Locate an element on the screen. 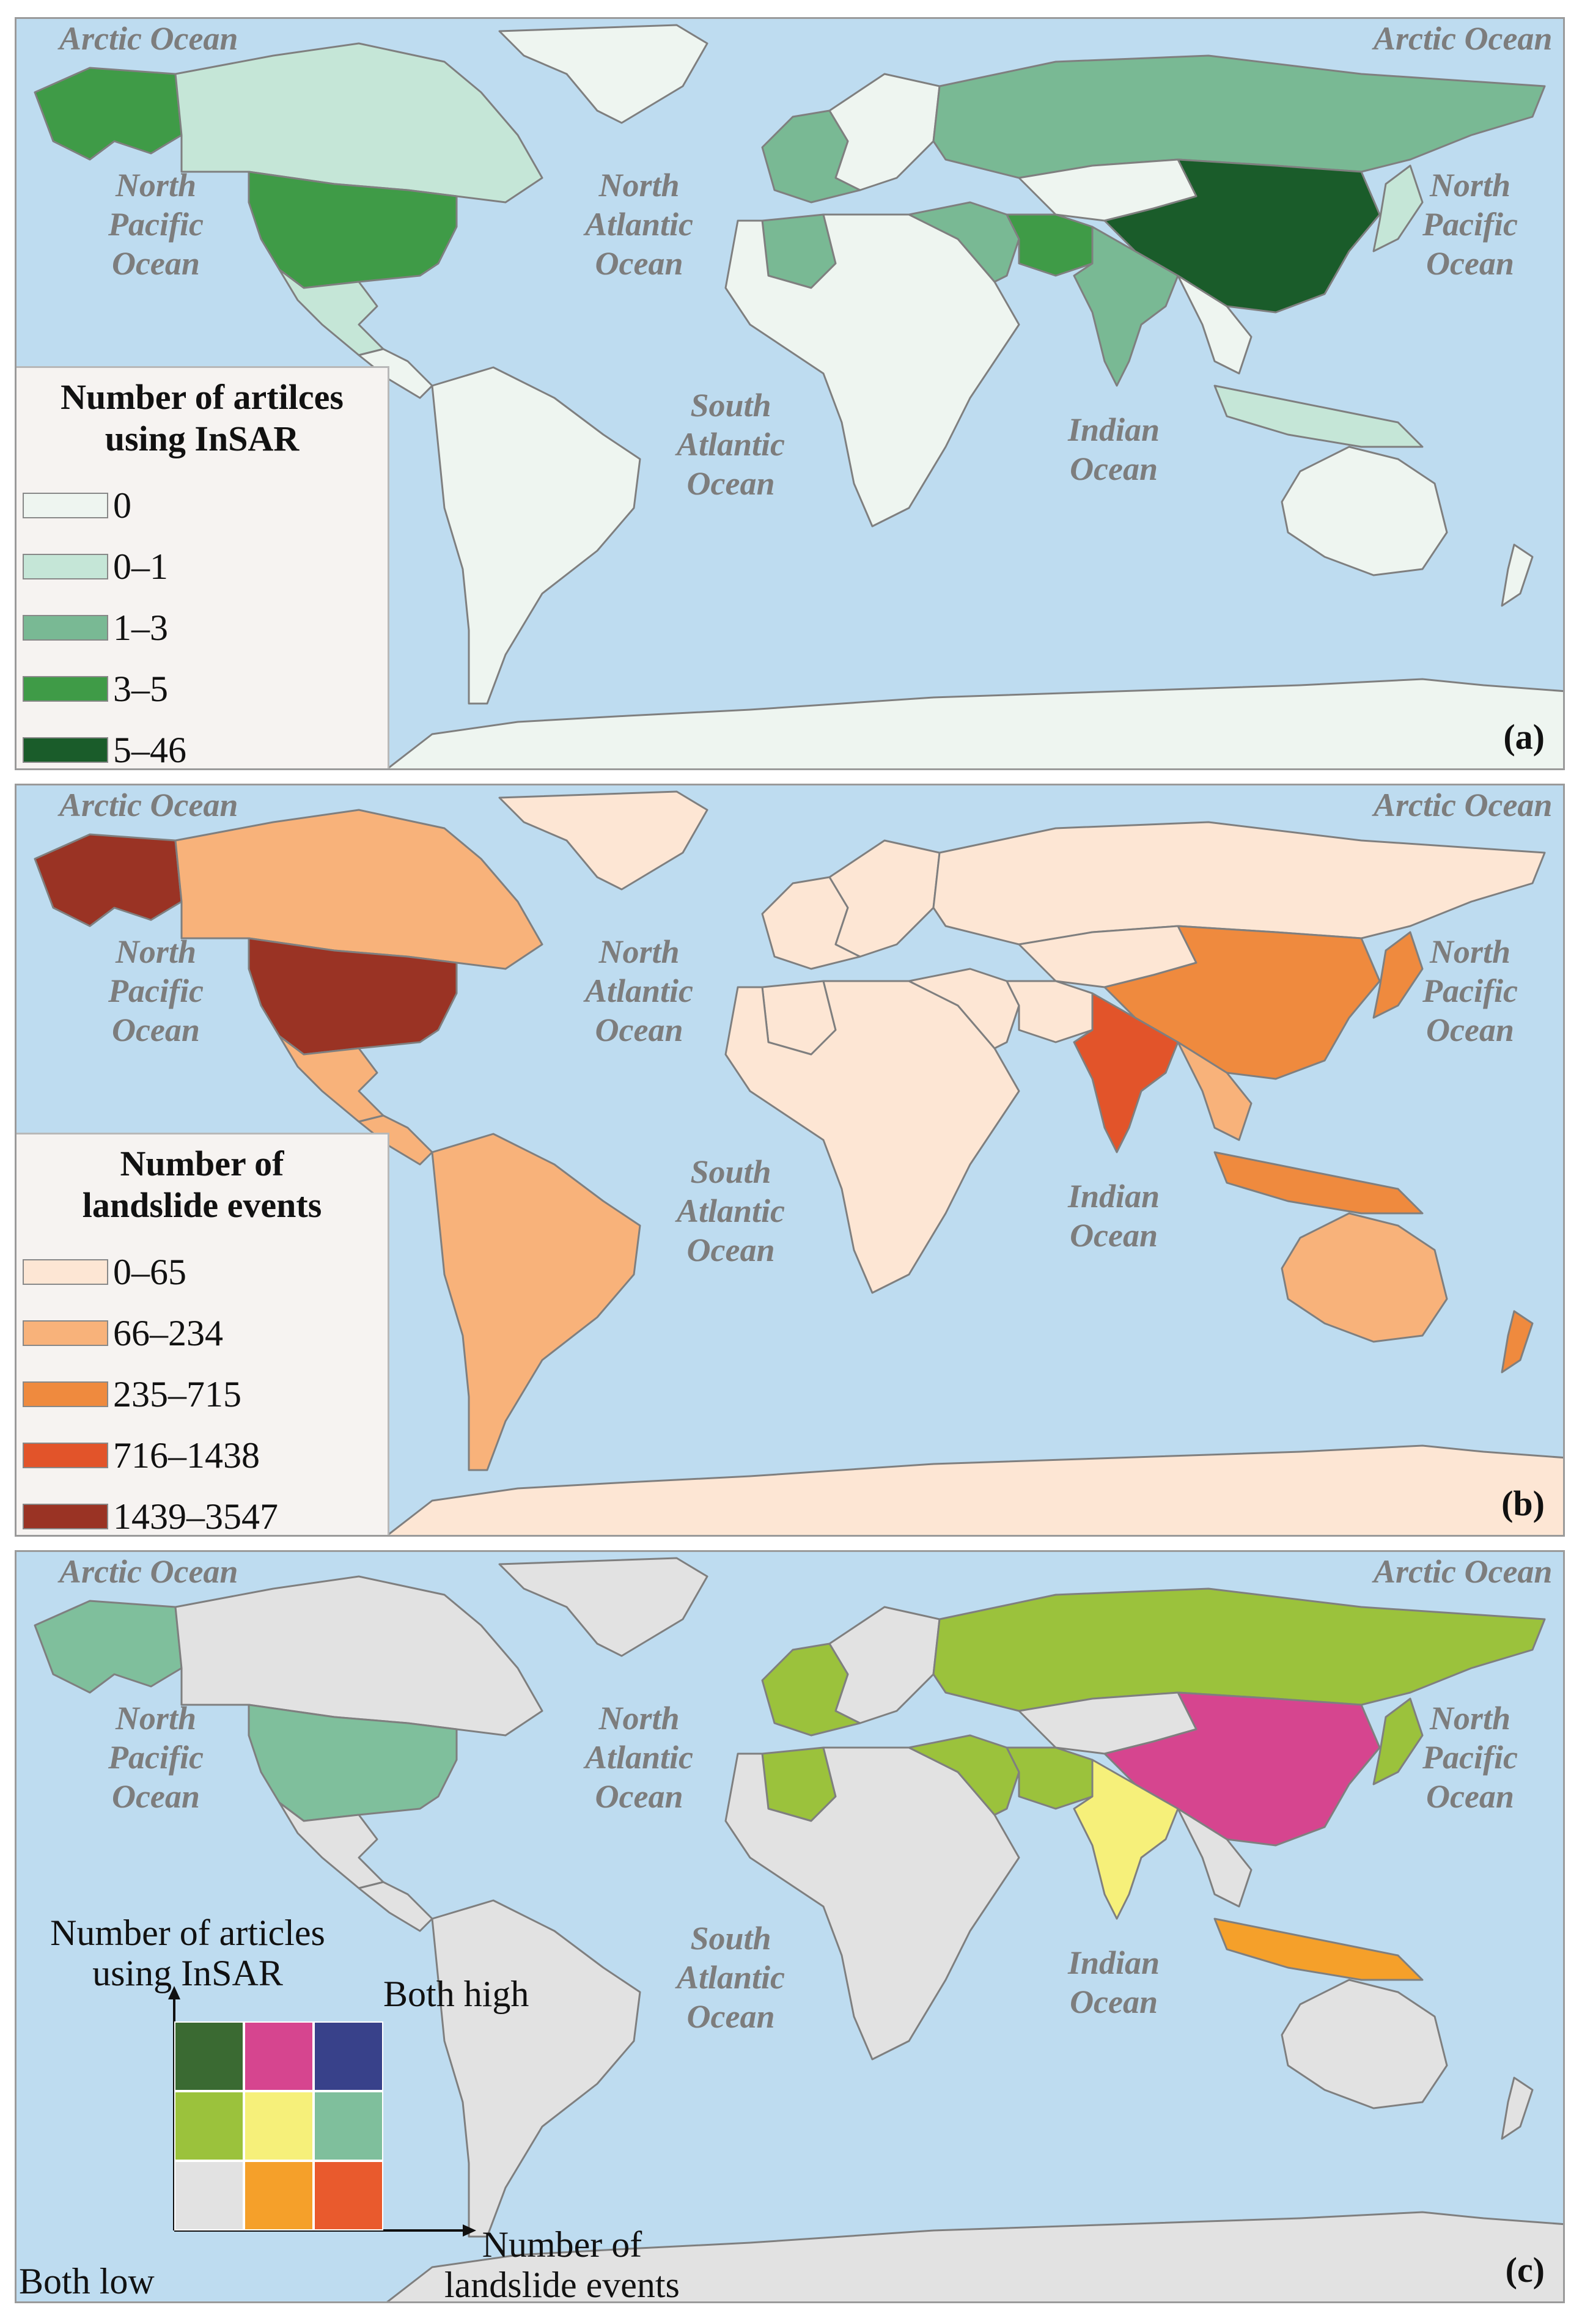 This screenshot has height=2324, width=1582. legend-cell-low-mid is located at coordinates (279, 2195).